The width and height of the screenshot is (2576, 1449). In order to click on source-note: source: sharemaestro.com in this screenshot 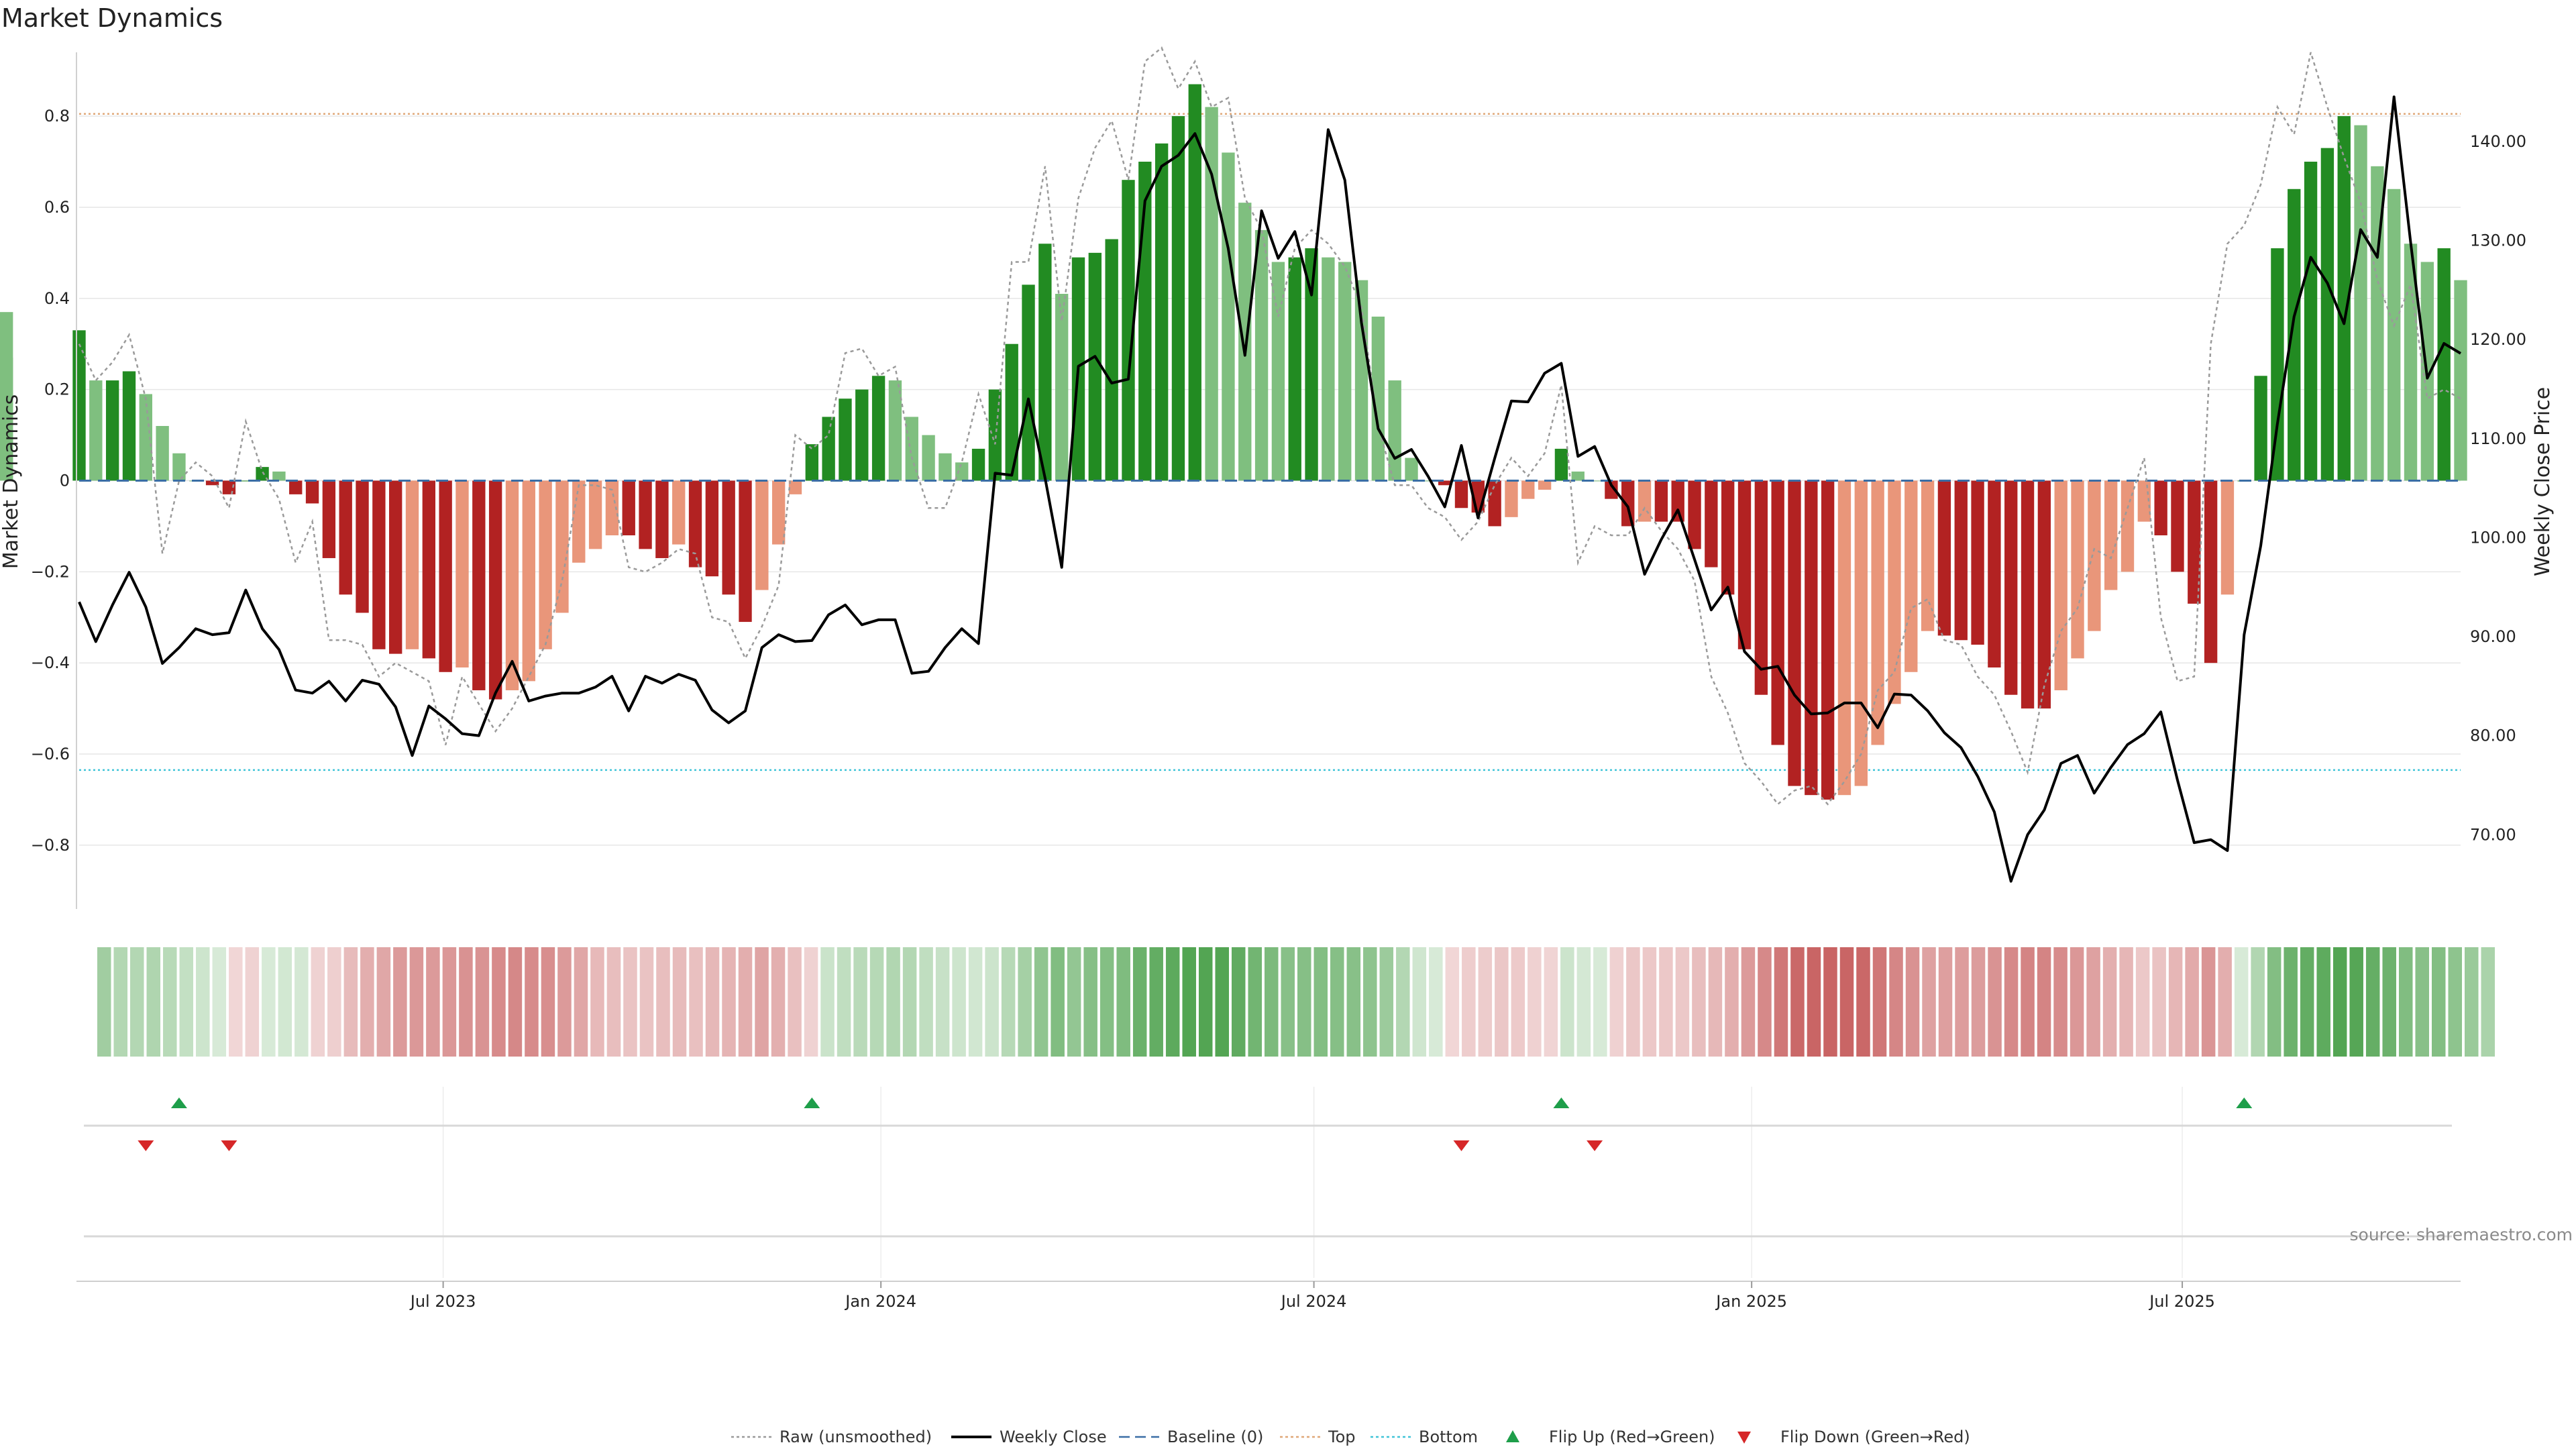, I will do `click(2461, 1234)`.